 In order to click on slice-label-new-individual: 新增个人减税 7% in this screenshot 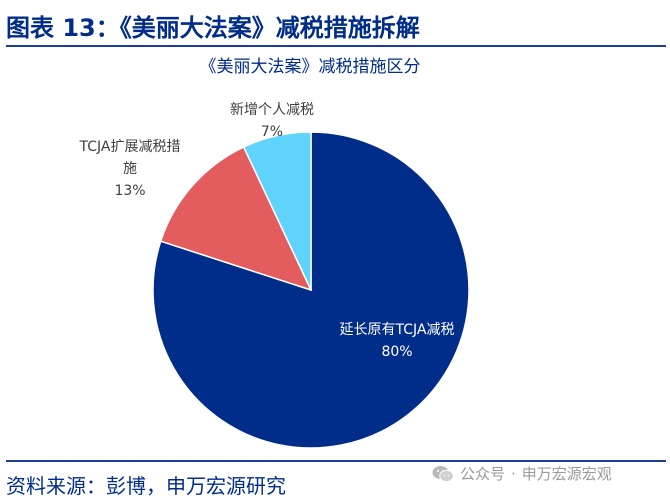, I will do `click(272, 121)`.